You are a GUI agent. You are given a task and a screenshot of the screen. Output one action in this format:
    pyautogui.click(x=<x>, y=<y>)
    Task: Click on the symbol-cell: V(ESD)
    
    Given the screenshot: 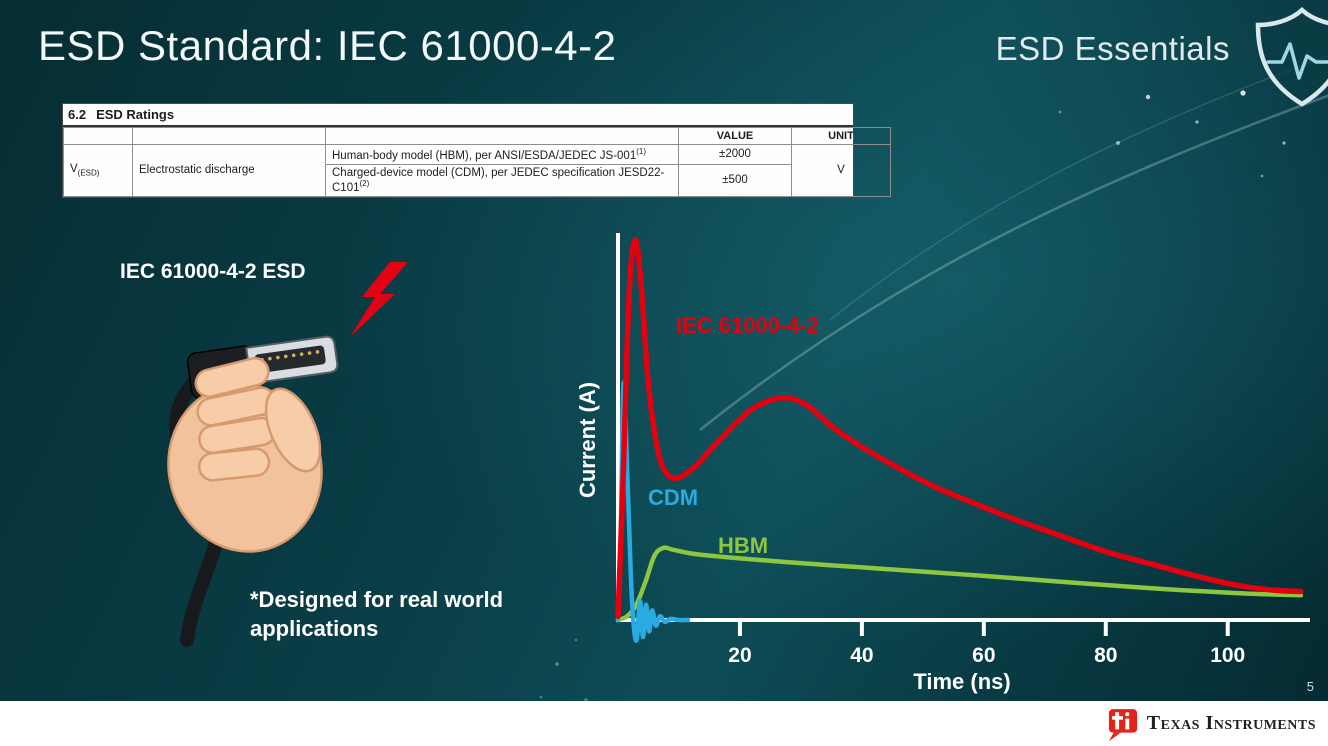 What is the action you would take?
    pyautogui.click(x=98, y=170)
    